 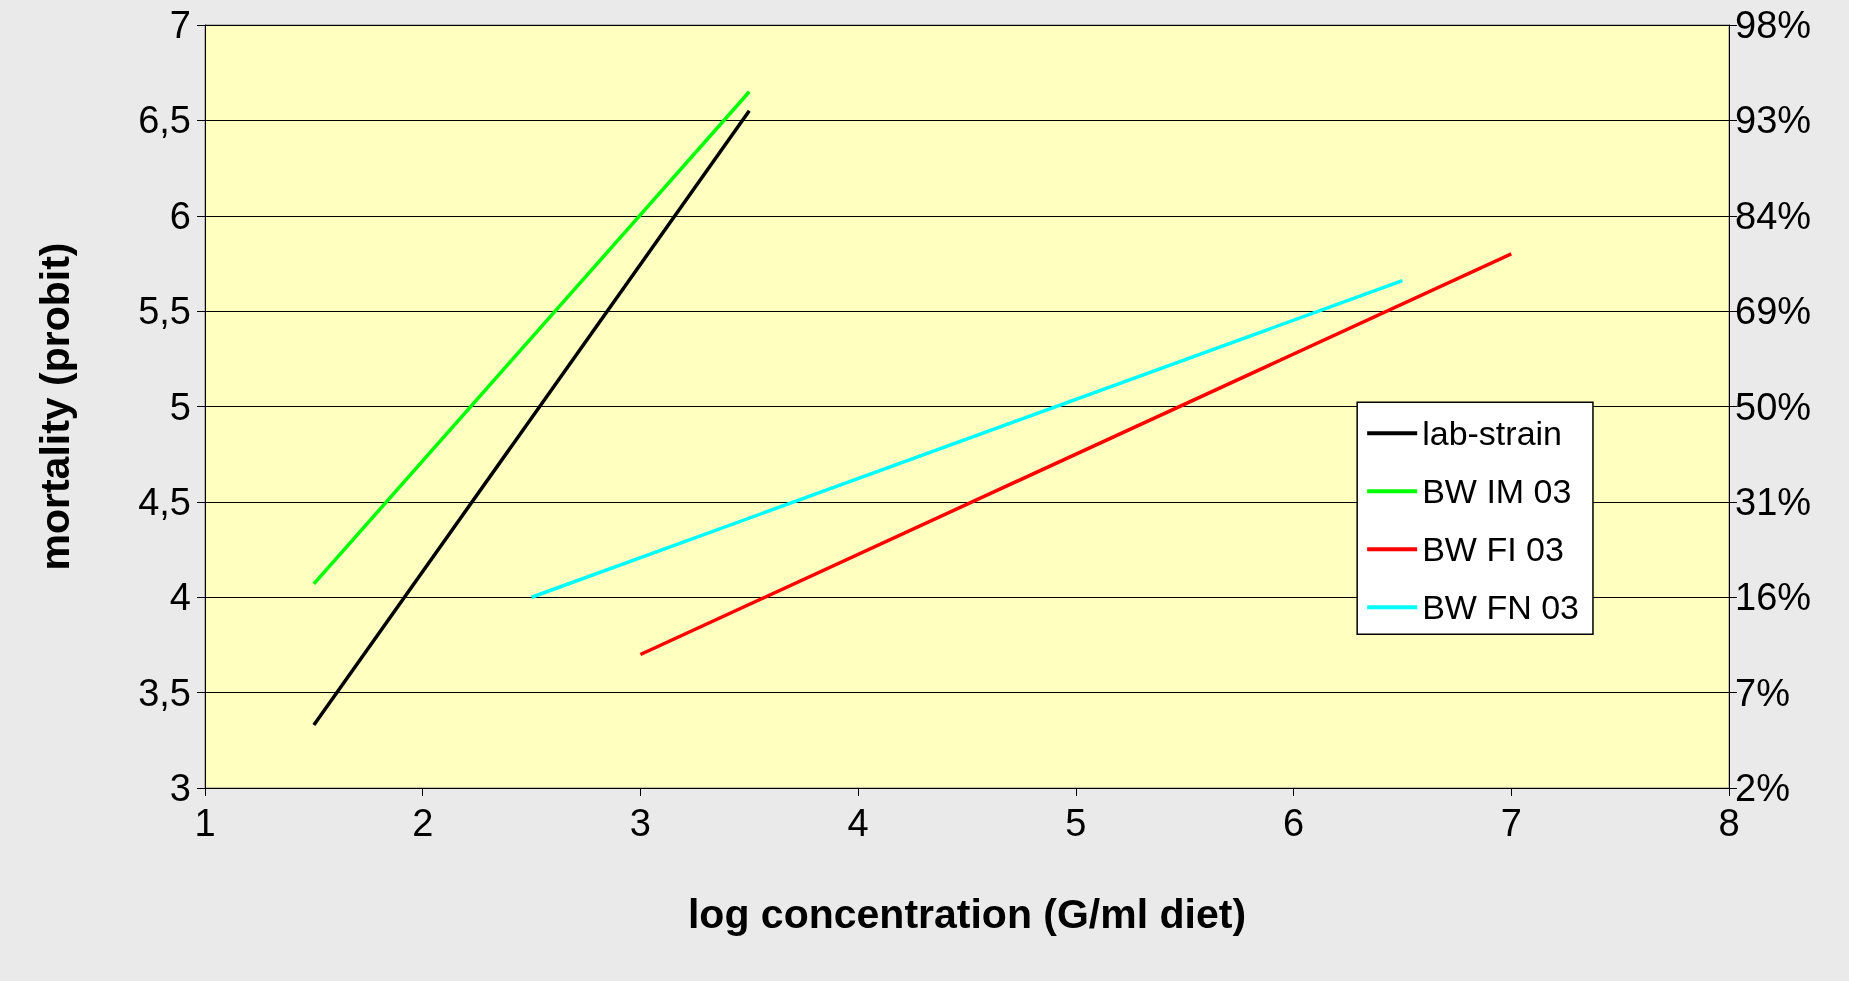 What do you see at coordinates (1773, 501) in the screenshot?
I see `text: 31%` at bounding box center [1773, 501].